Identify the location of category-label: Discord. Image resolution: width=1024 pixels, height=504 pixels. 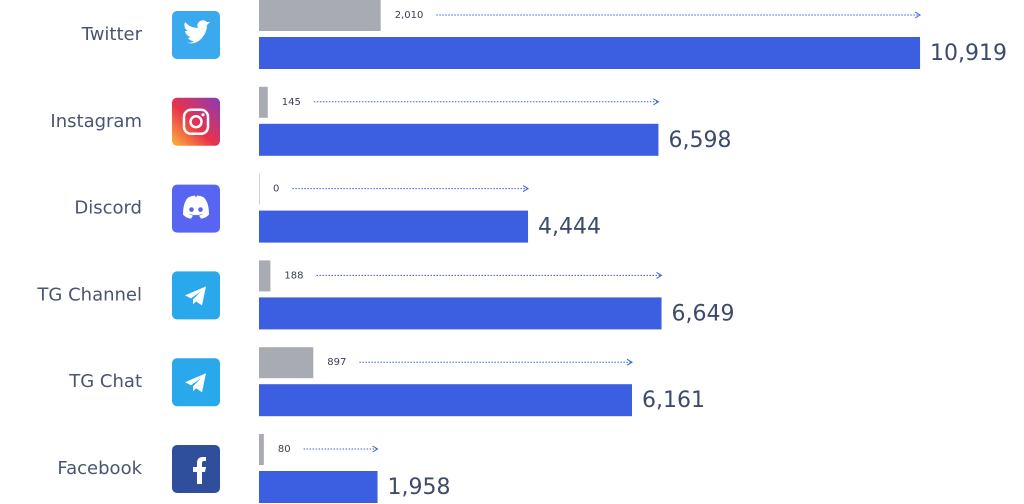
(108, 208).